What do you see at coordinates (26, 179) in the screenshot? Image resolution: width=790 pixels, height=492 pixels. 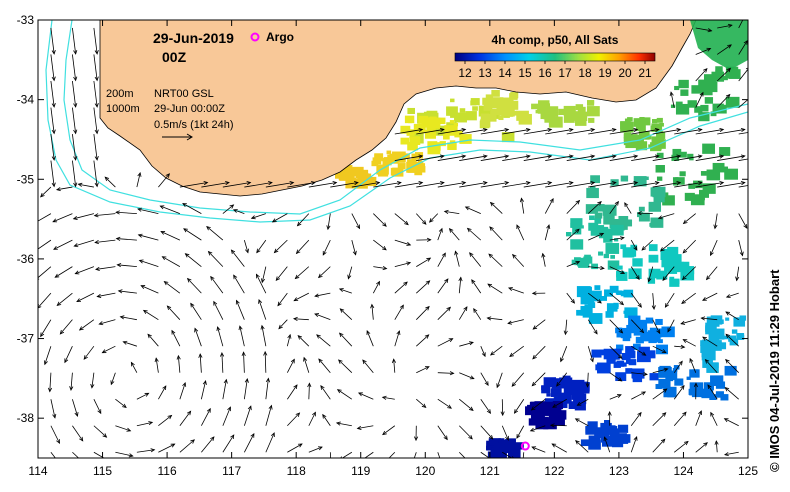 I see `y-tick-label: -35` at bounding box center [26, 179].